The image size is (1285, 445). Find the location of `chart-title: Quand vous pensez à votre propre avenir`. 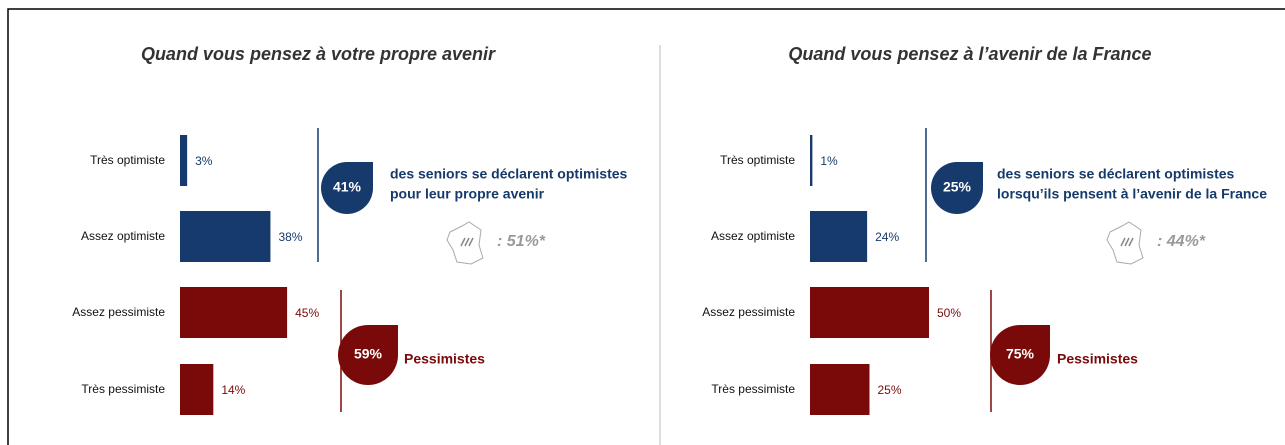

chart-title: Quand vous pensez à votre propre avenir is located at coordinates (318, 54).